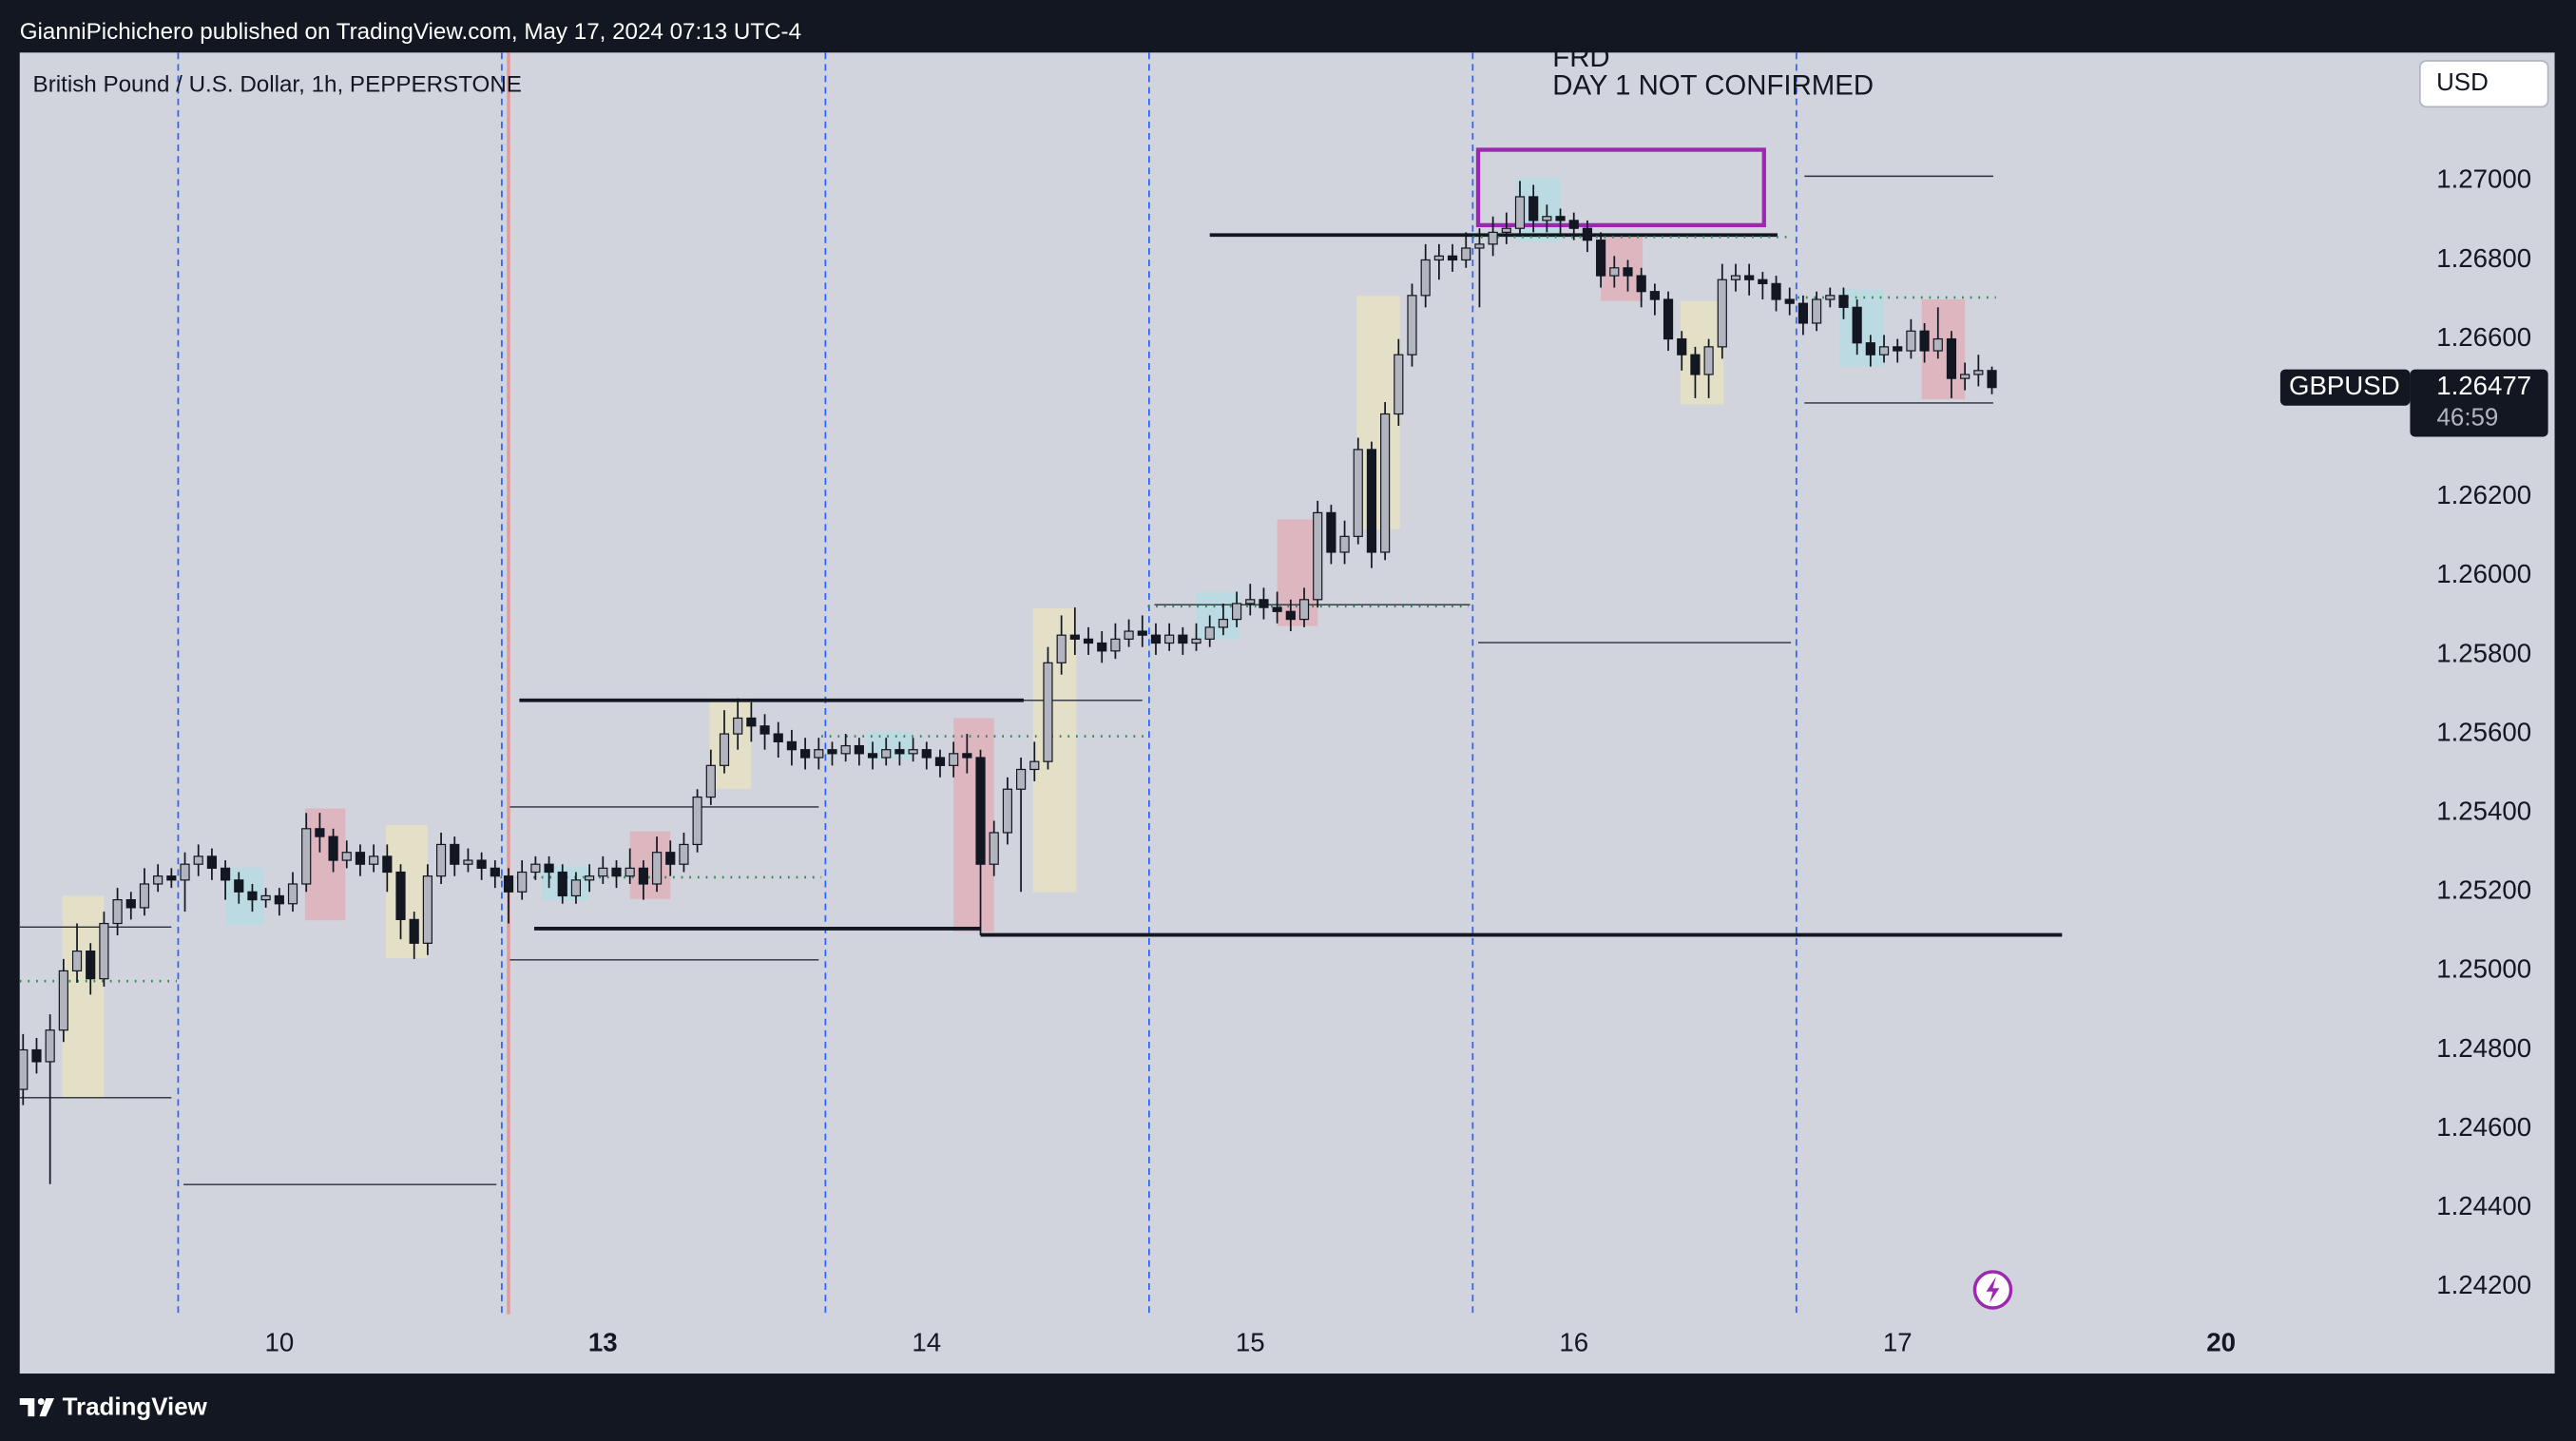 The width and height of the screenshot is (2576, 1441). I want to click on price-tag, so click(2479, 403).